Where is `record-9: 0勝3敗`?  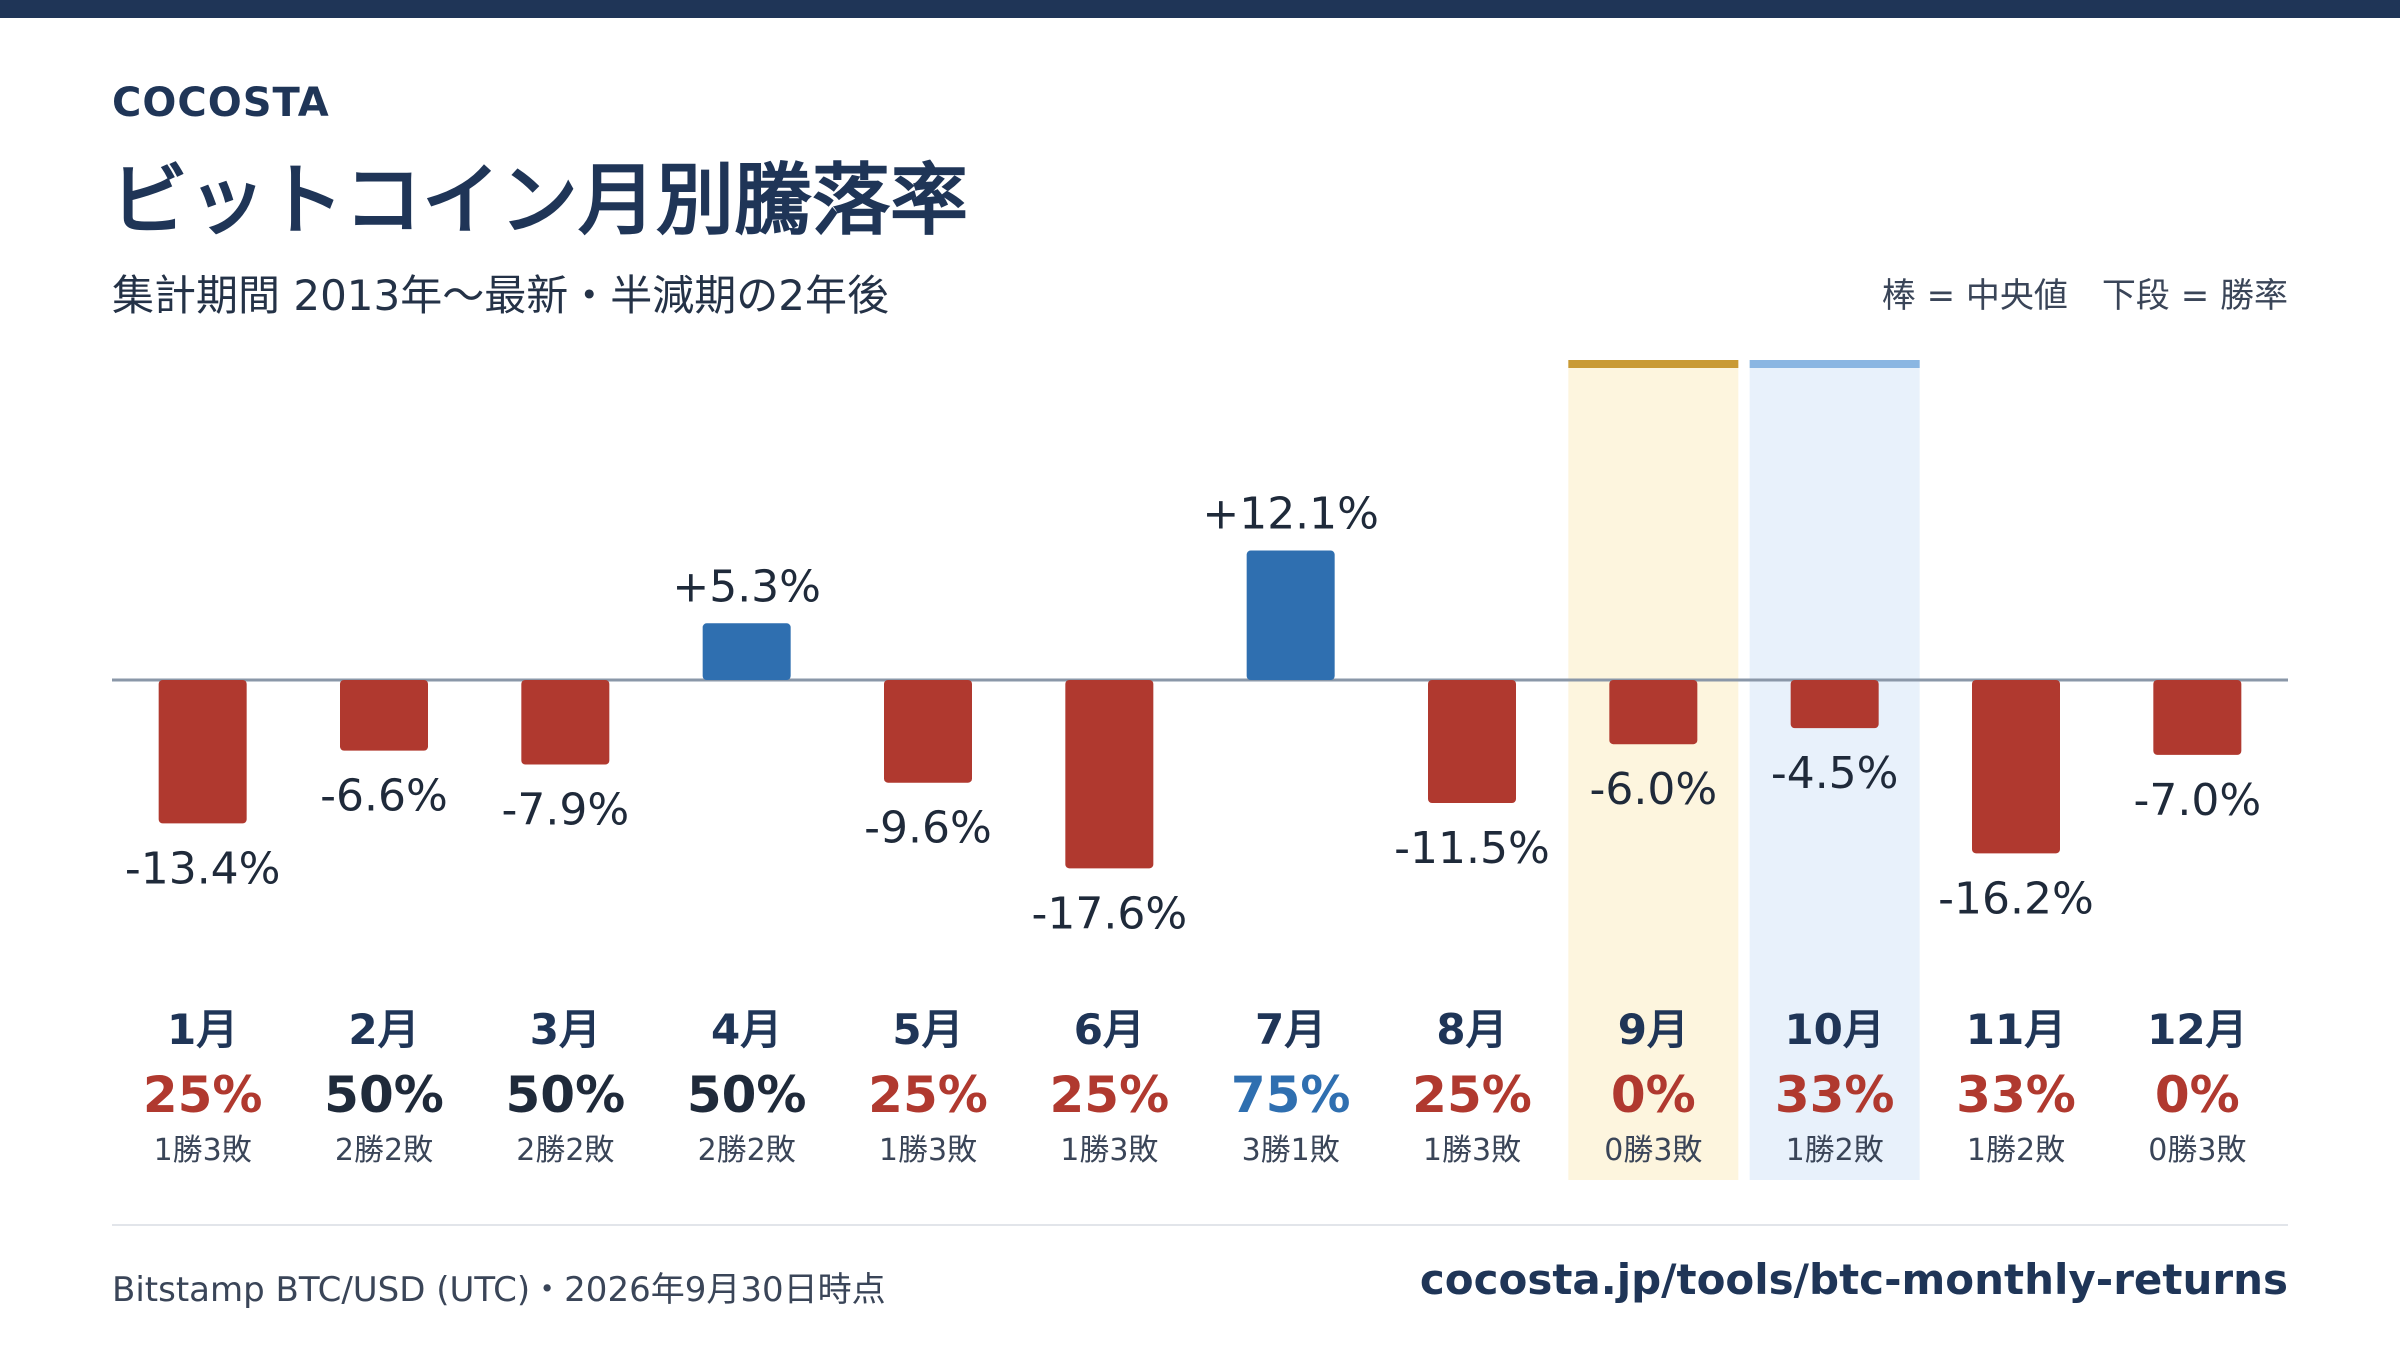 record-9: 0勝3敗 is located at coordinates (1653, 1150).